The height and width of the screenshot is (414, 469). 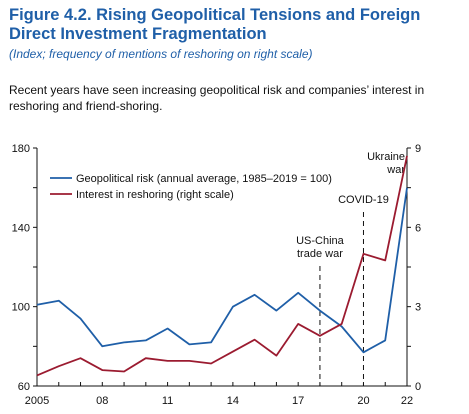 What do you see at coordinates (395, 170) in the screenshot?
I see `event-annotation-label: war` at bounding box center [395, 170].